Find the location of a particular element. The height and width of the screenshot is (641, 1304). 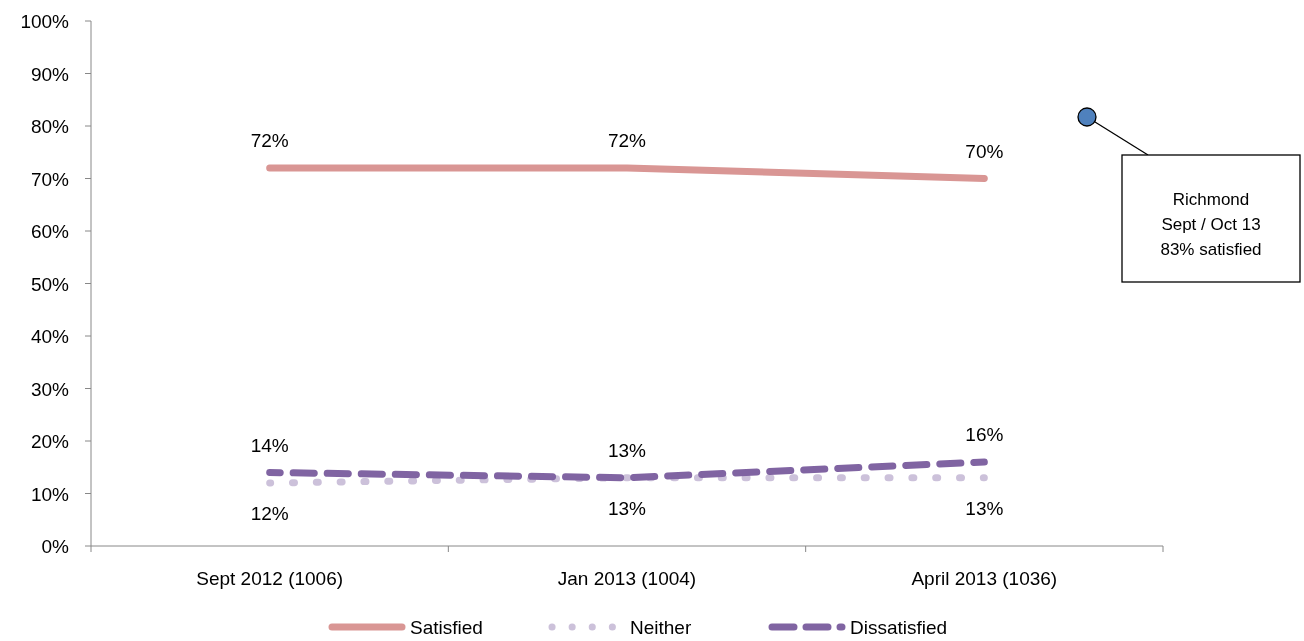

data-label: 16% is located at coordinates (984, 434).